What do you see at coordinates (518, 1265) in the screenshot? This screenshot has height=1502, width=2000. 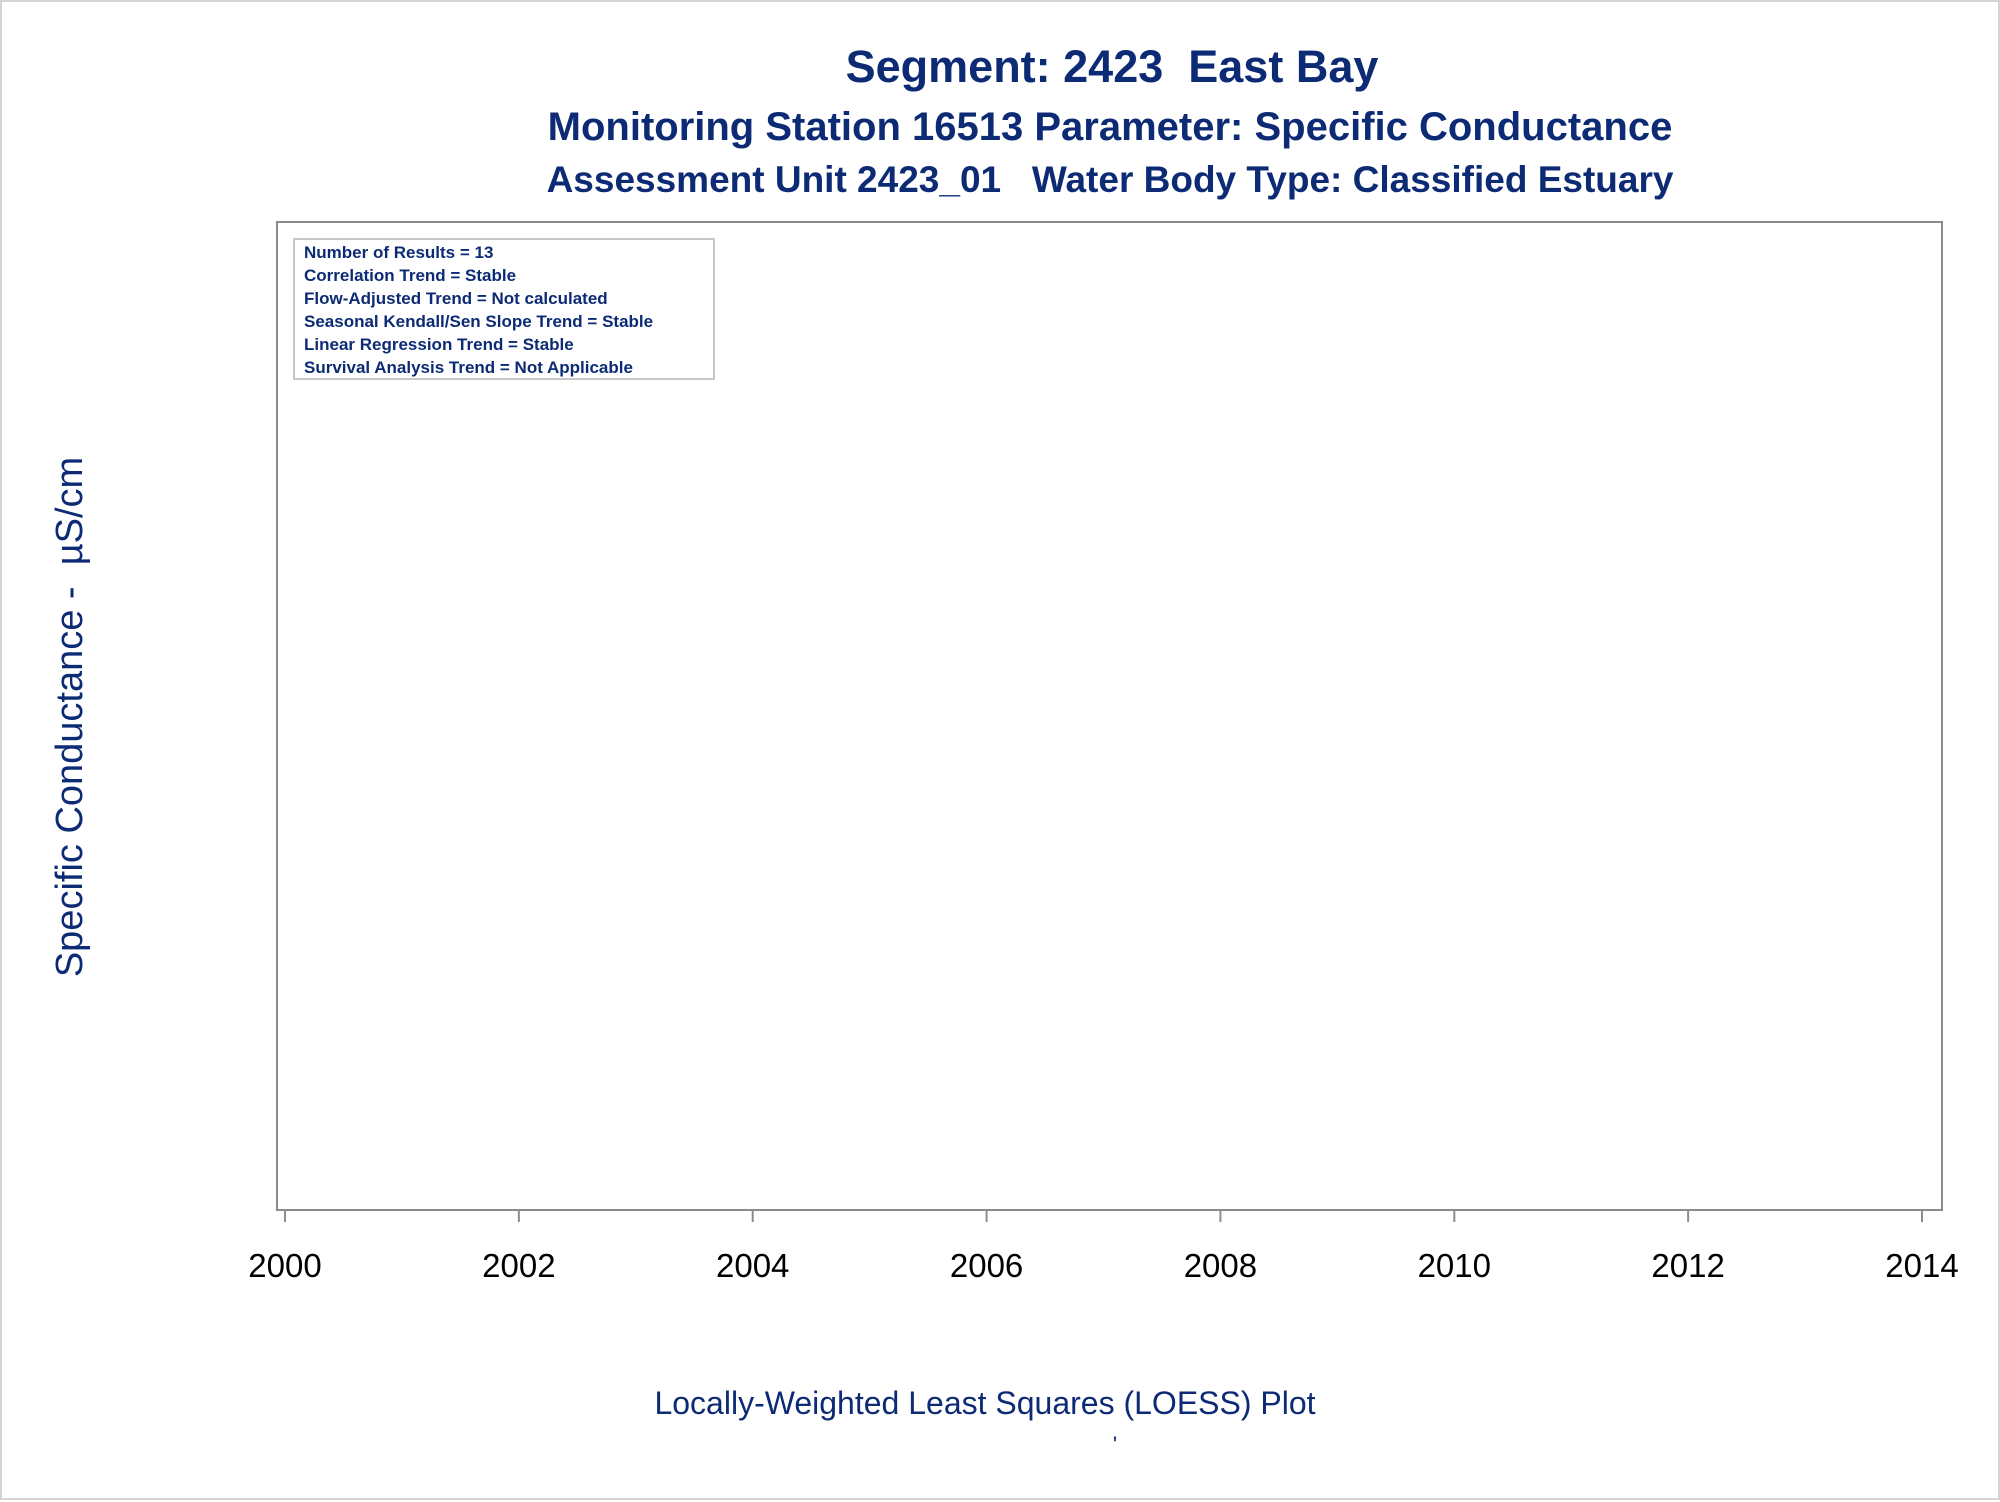 I see `x-tick-label: 2002` at bounding box center [518, 1265].